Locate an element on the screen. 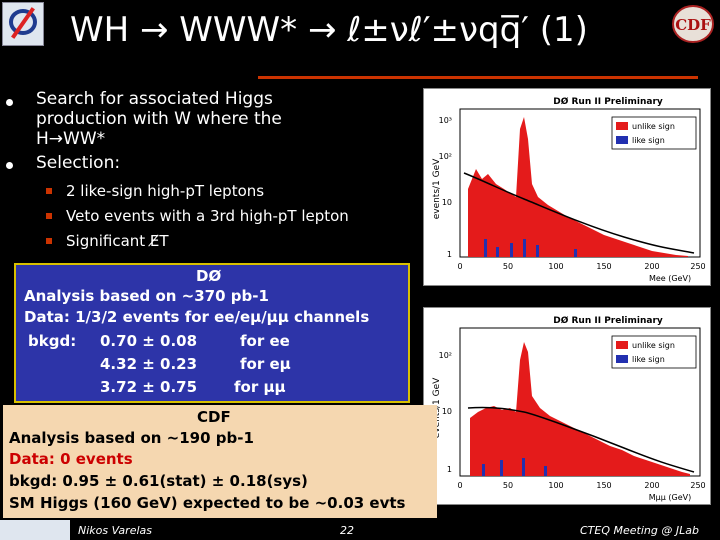 Image resolution: width=720 pixels, height=540 pixels. bullet-1-line-3: H→WW* is located at coordinates (71, 139).